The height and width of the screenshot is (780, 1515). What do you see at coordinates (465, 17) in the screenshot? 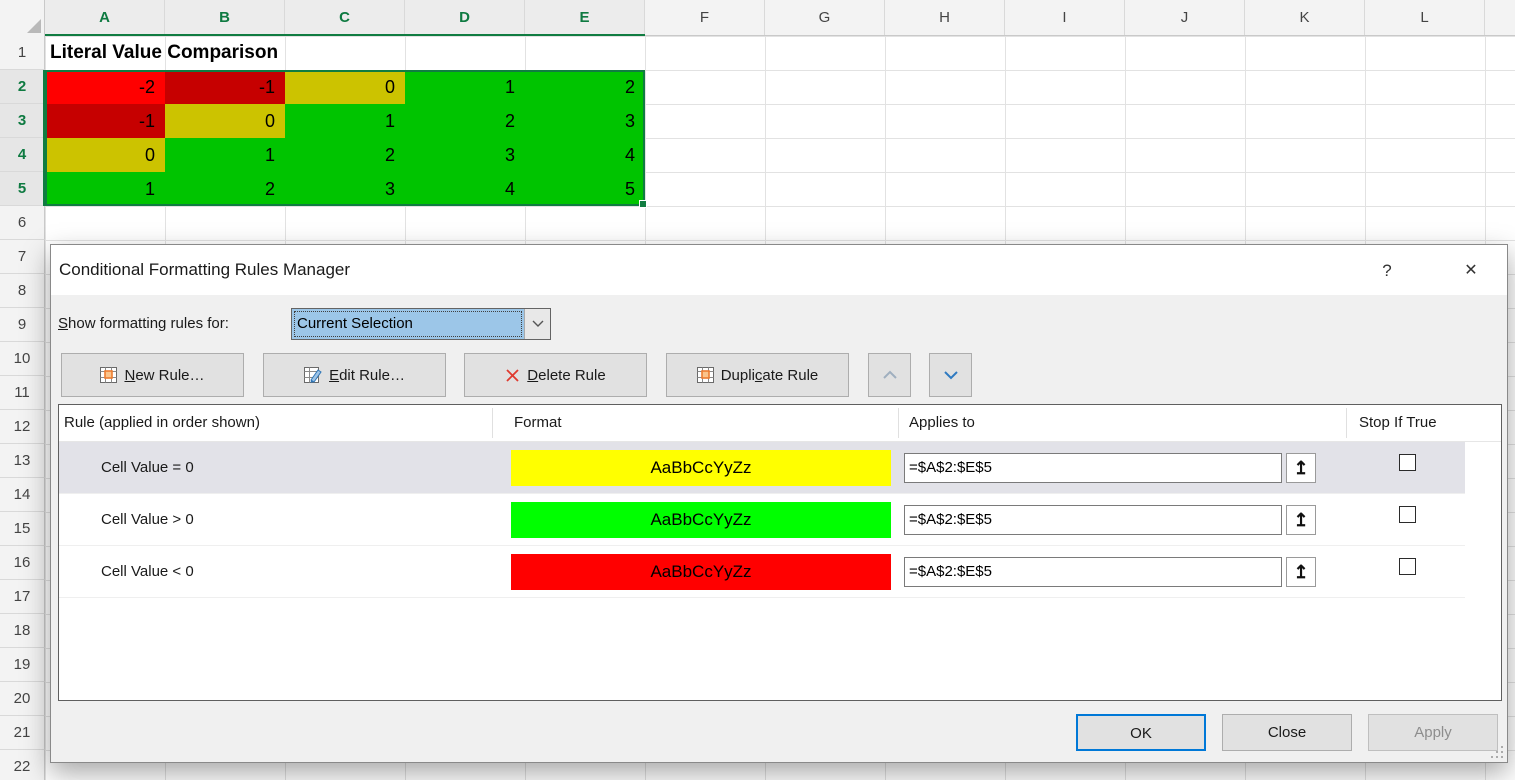
I see `column-header-d: D` at bounding box center [465, 17].